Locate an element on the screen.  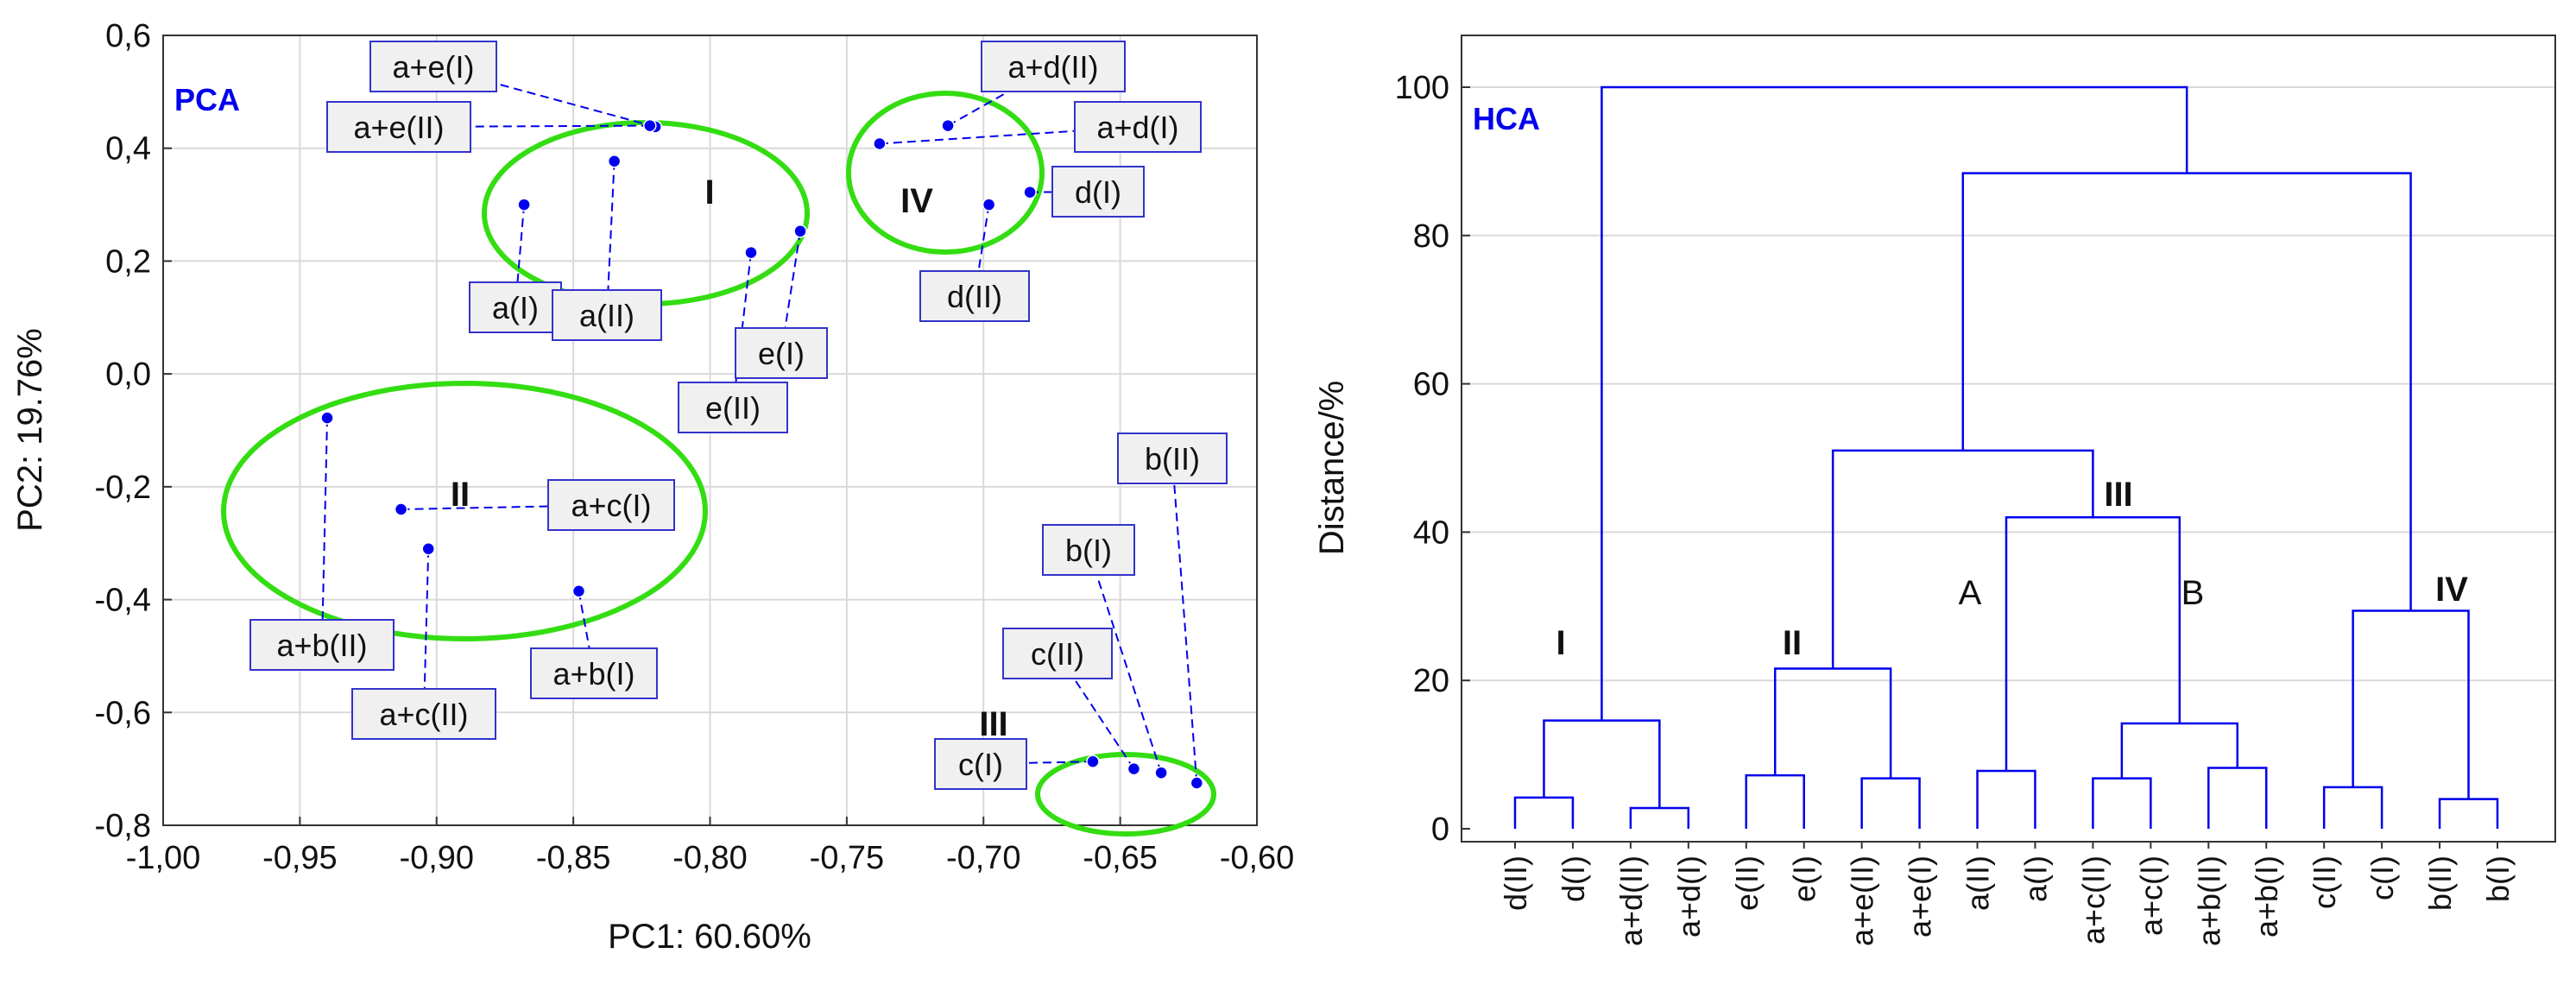
pca-label-text: d(II) is located at coordinates (974, 296).